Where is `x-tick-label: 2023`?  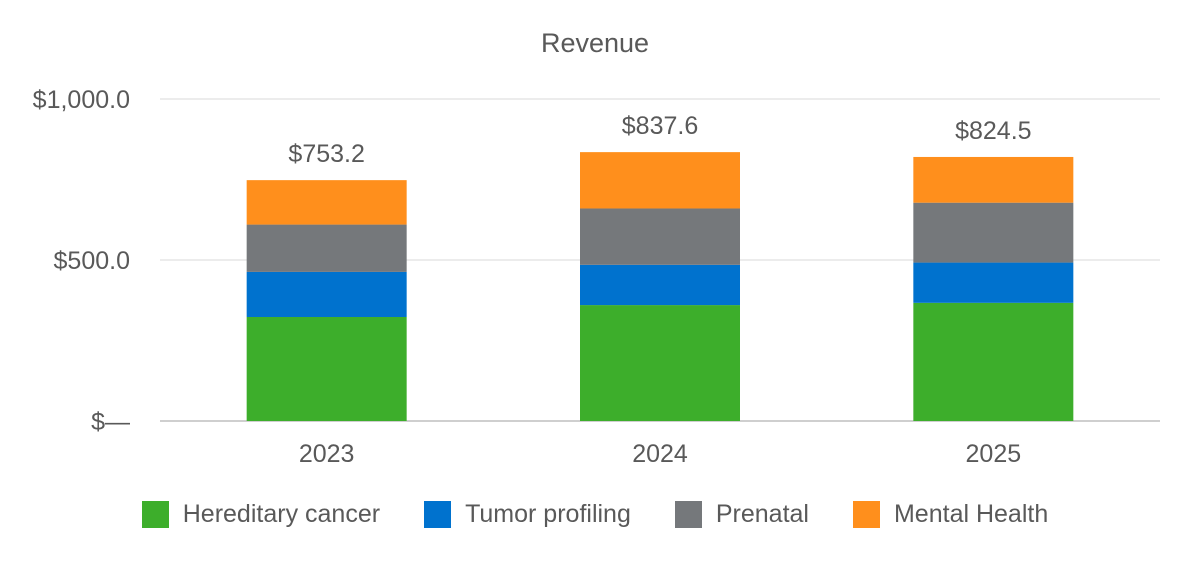 x-tick-label: 2023 is located at coordinates (327, 454).